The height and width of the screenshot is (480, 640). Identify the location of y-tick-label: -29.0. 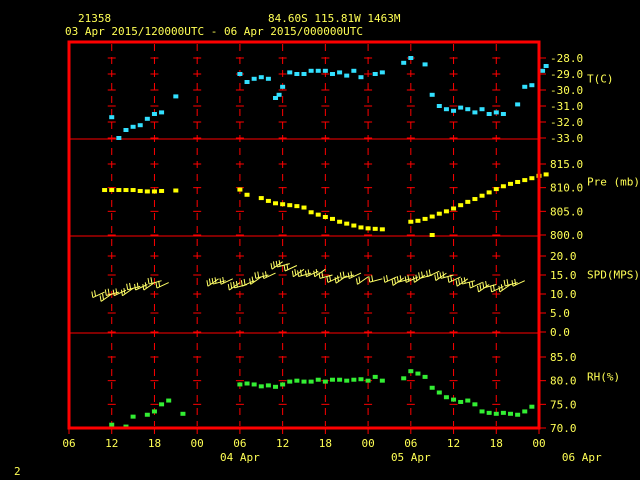
(566, 74).